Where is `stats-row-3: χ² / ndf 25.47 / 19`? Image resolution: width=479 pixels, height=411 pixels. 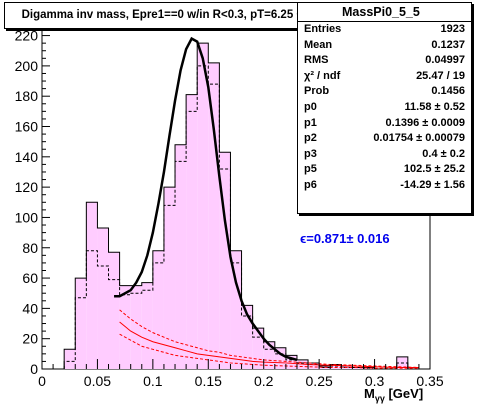 stats-row-3: χ² / ndf 25.47 / 19 is located at coordinates (384, 77).